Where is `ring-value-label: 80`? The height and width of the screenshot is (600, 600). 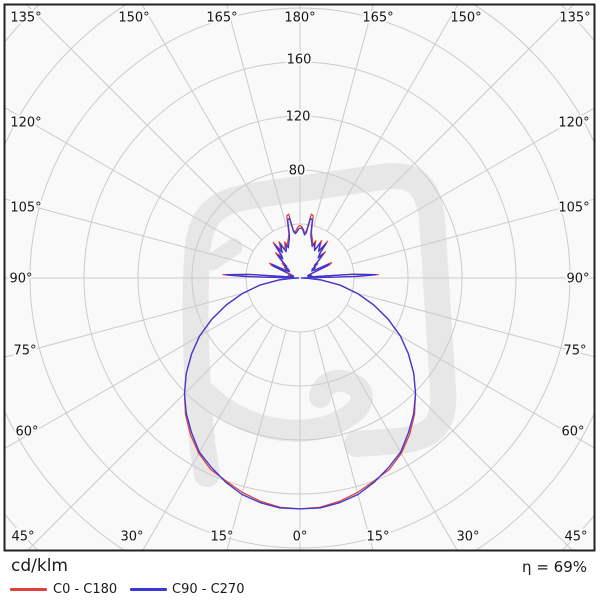 ring-value-label: 80 is located at coordinates (297, 171).